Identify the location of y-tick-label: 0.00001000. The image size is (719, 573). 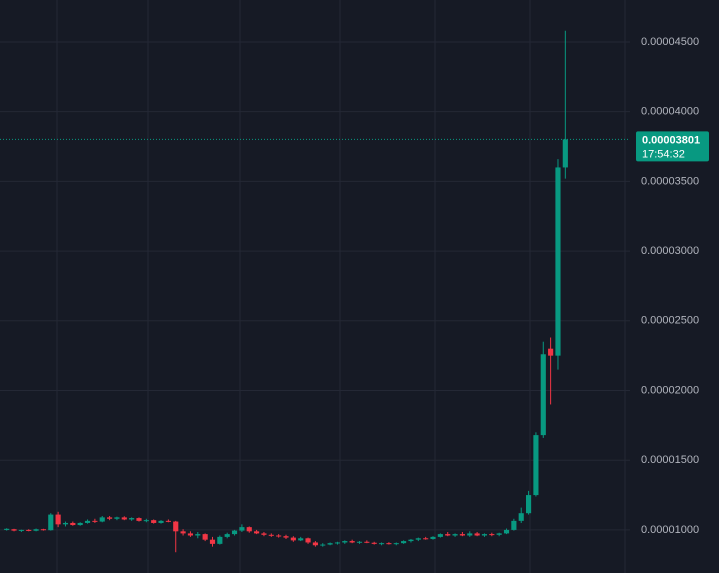
(670, 530).